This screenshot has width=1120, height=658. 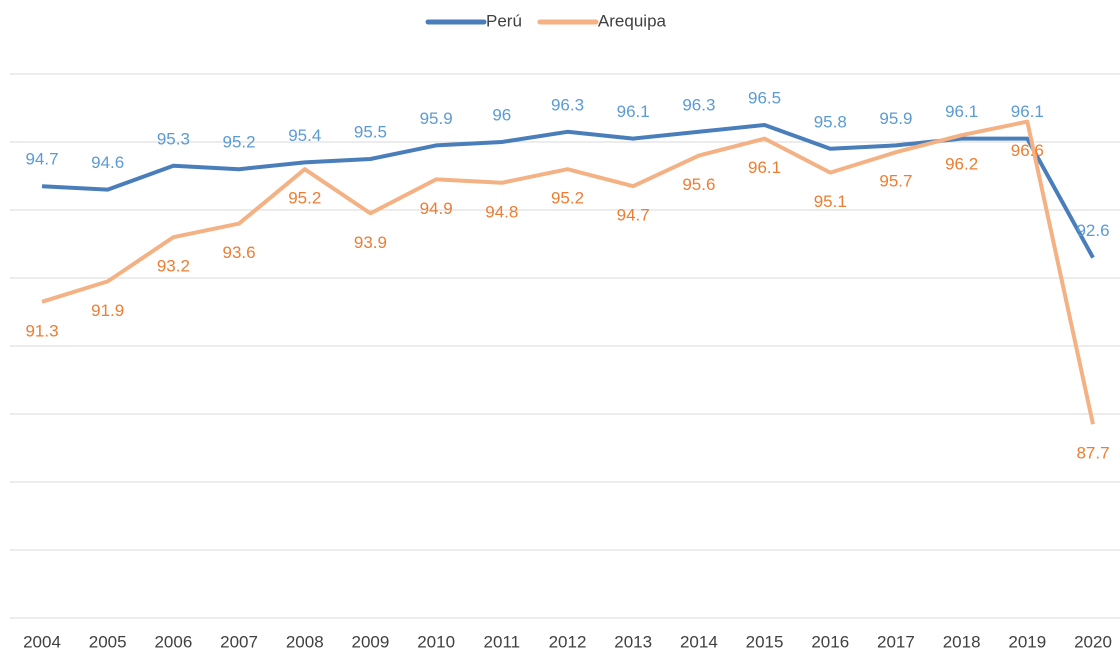 I want to click on x-tick-label: 2008, so click(x=305, y=641).